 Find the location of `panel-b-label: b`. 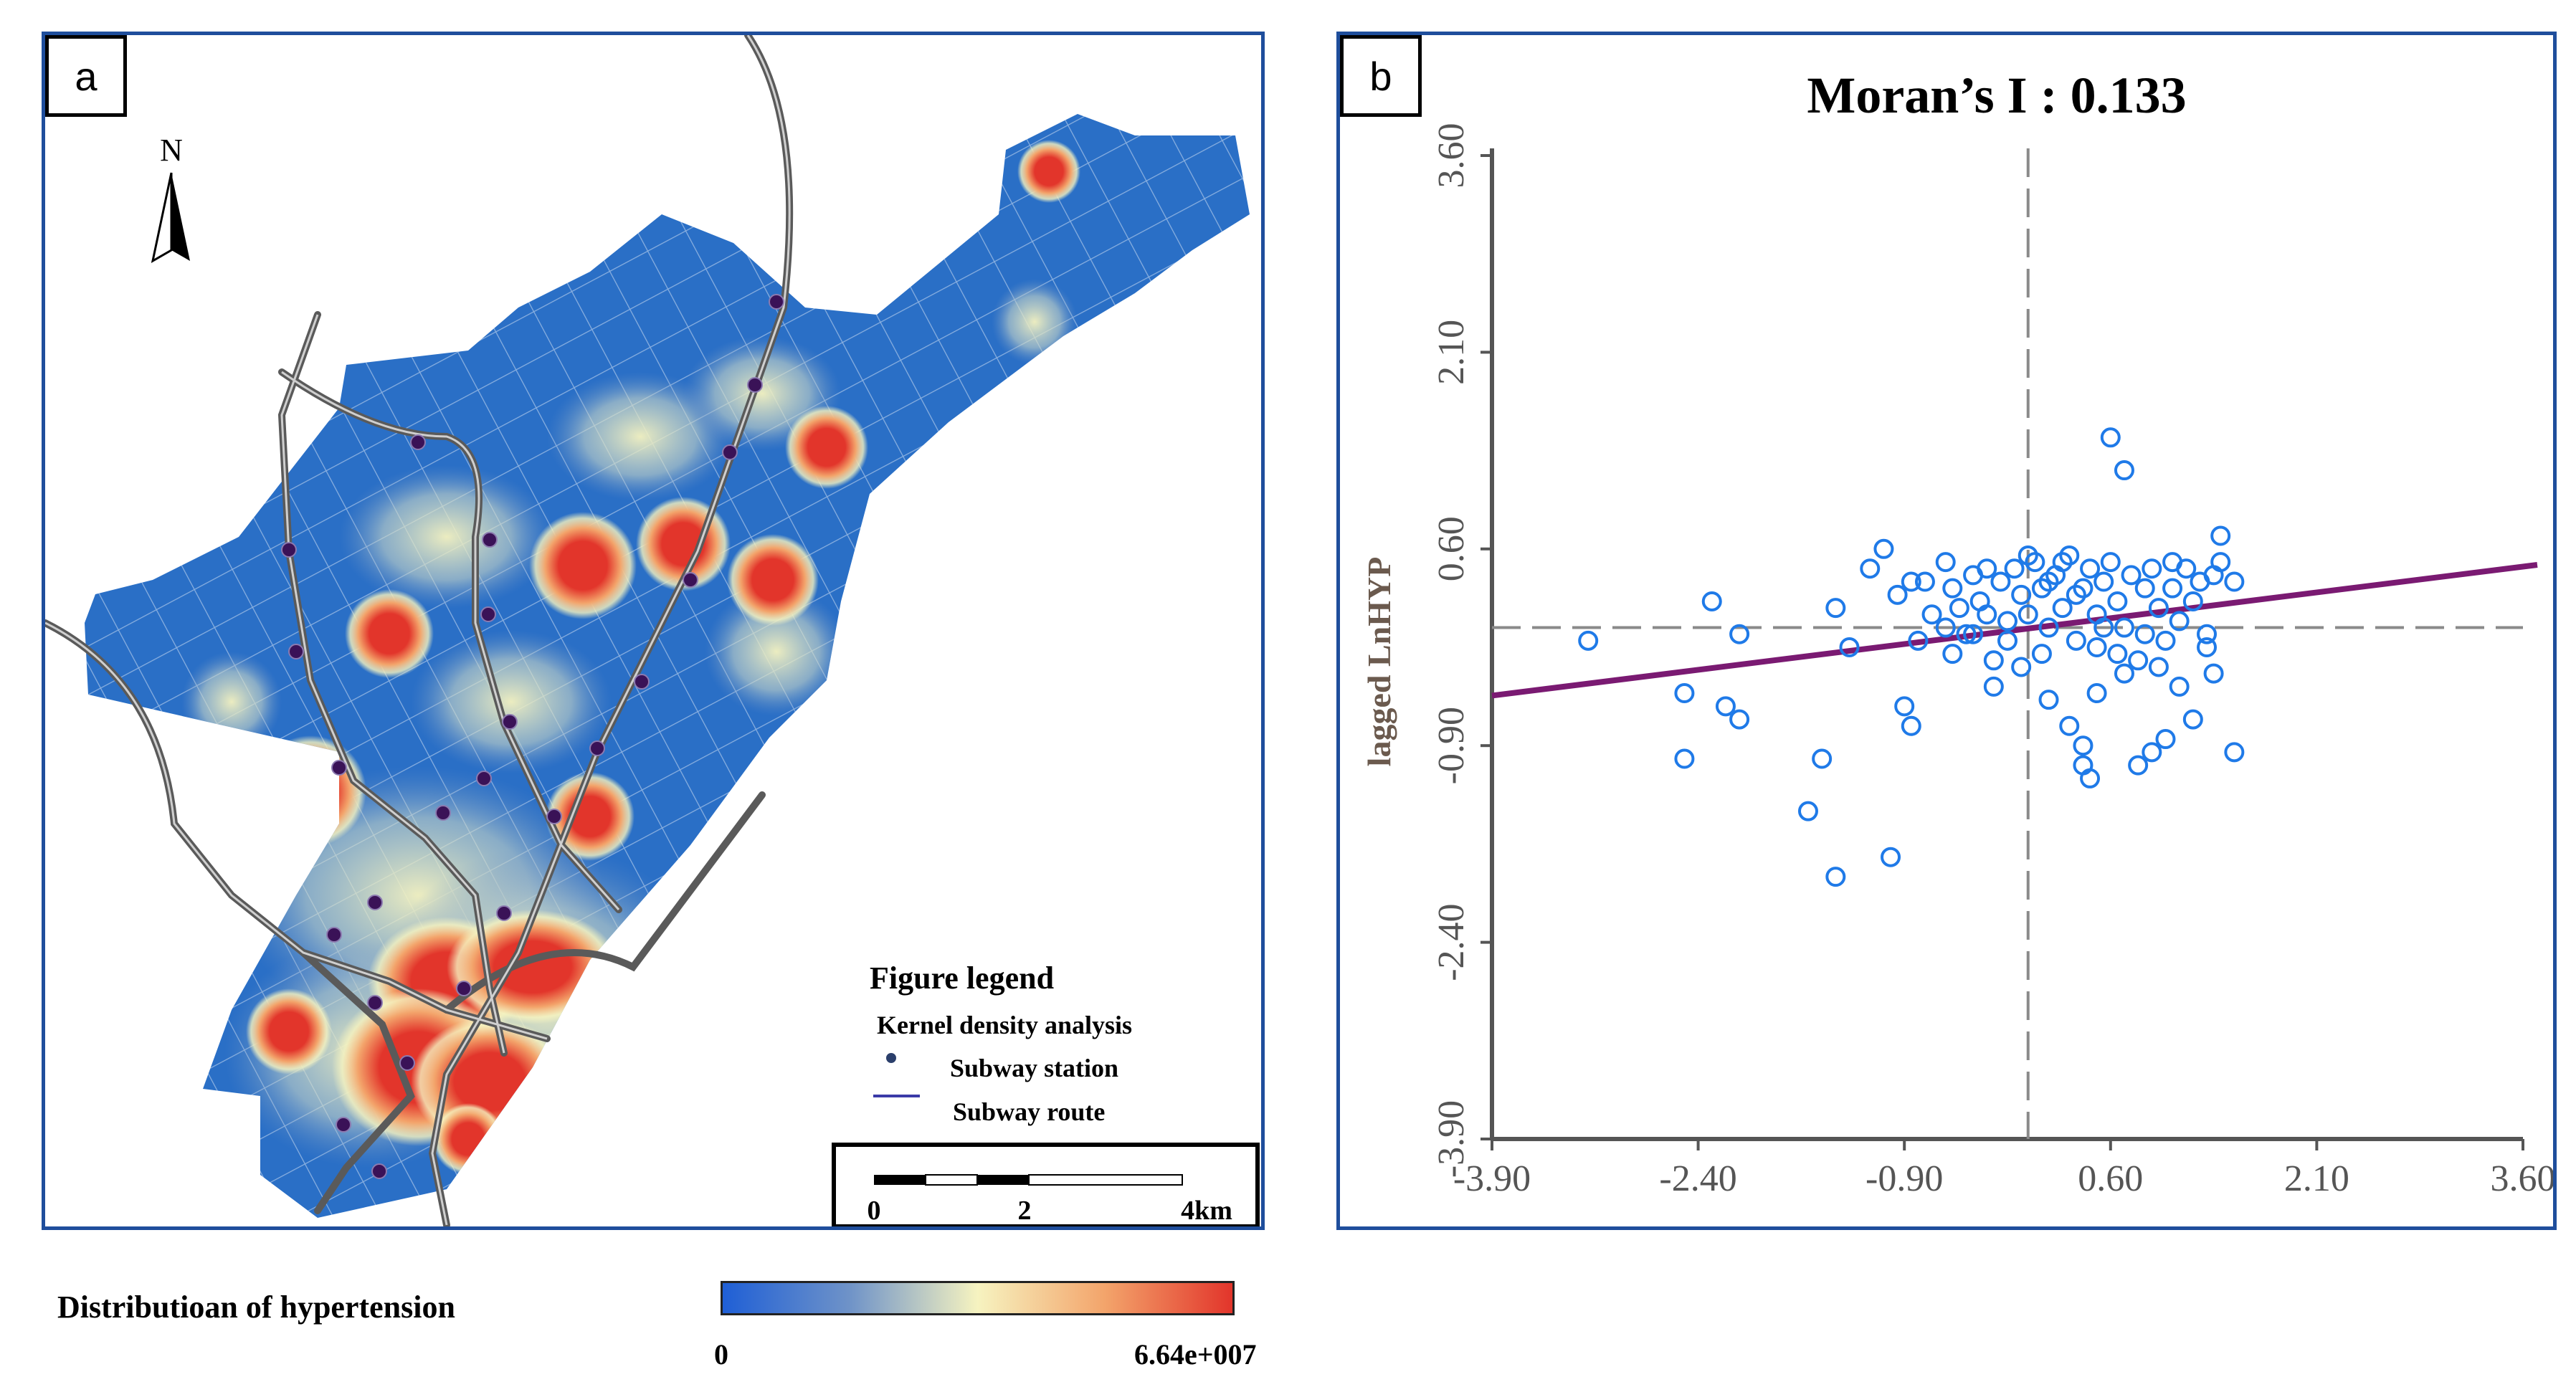

panel-b-label: b is located at coordinates (1381, 76).